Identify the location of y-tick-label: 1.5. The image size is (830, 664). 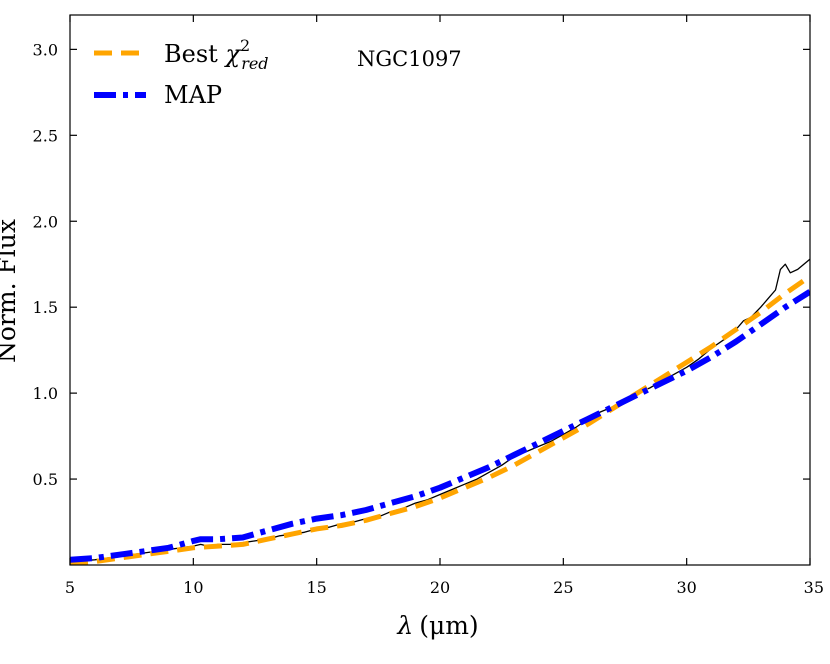
(45, 307).